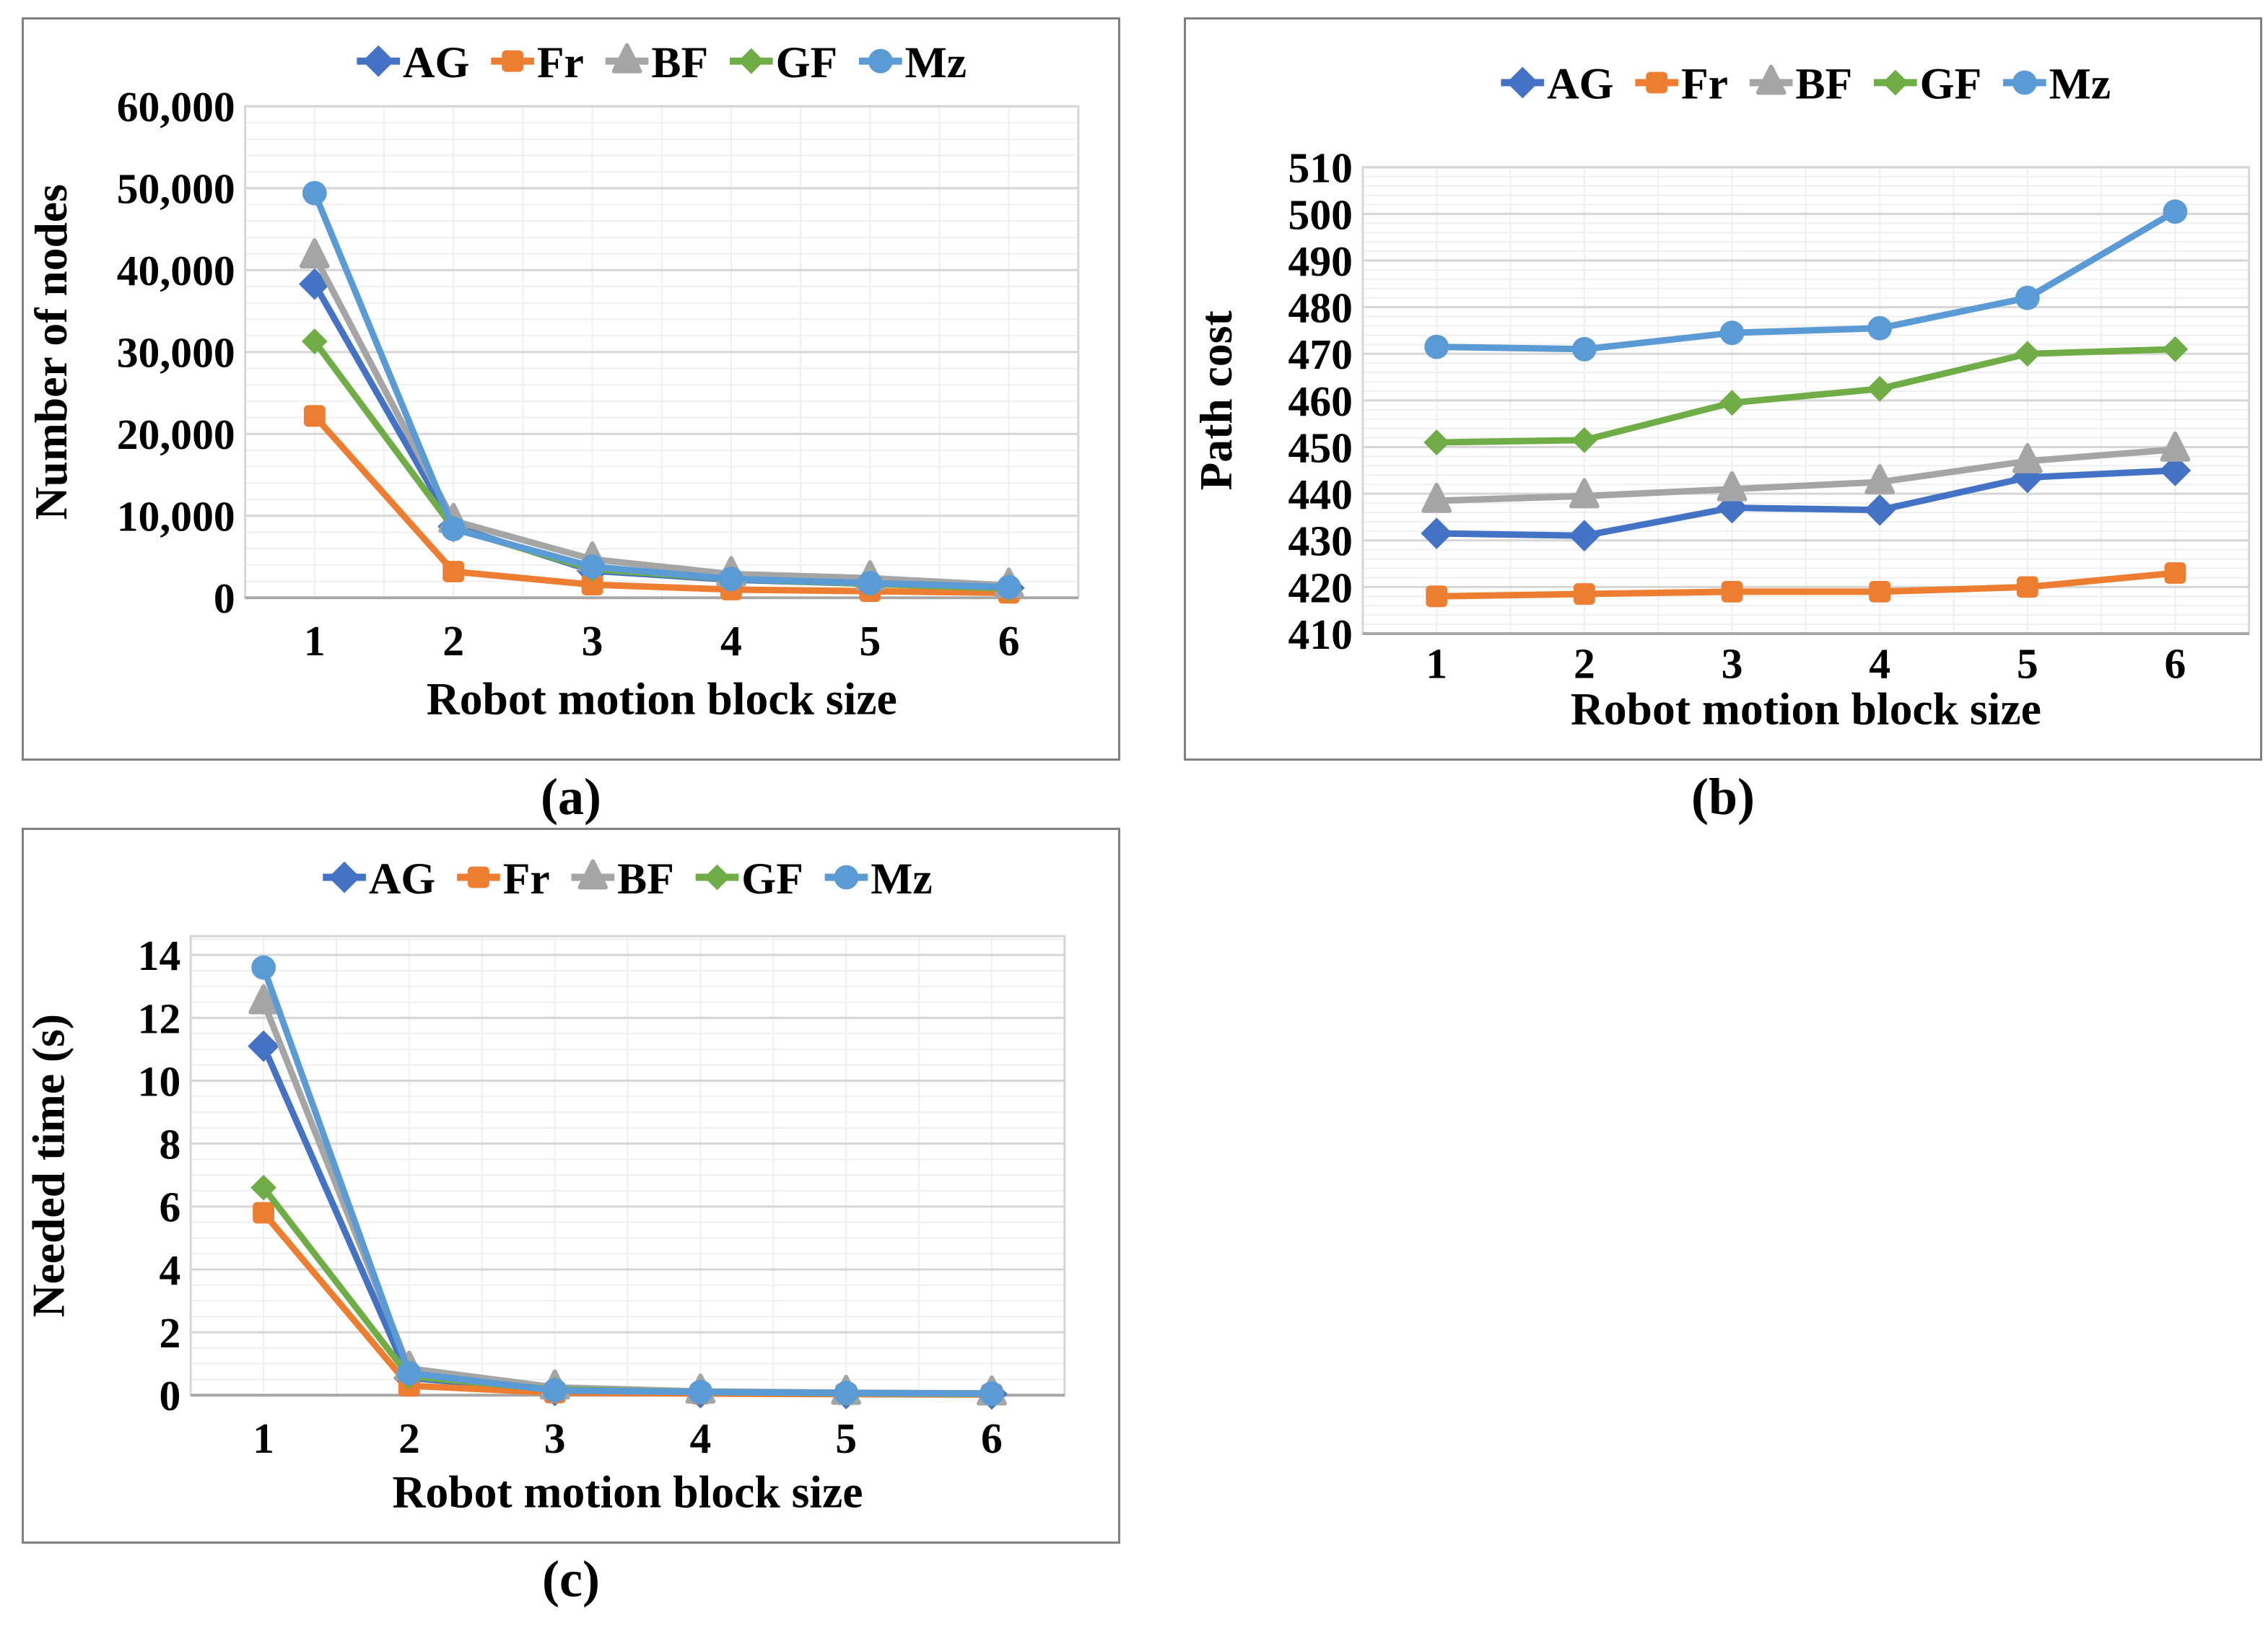  What do you see at coordinates (1320, 214) in the screenshot?
I see `y-tick-label: 500` at bounding box center [1320, 214].